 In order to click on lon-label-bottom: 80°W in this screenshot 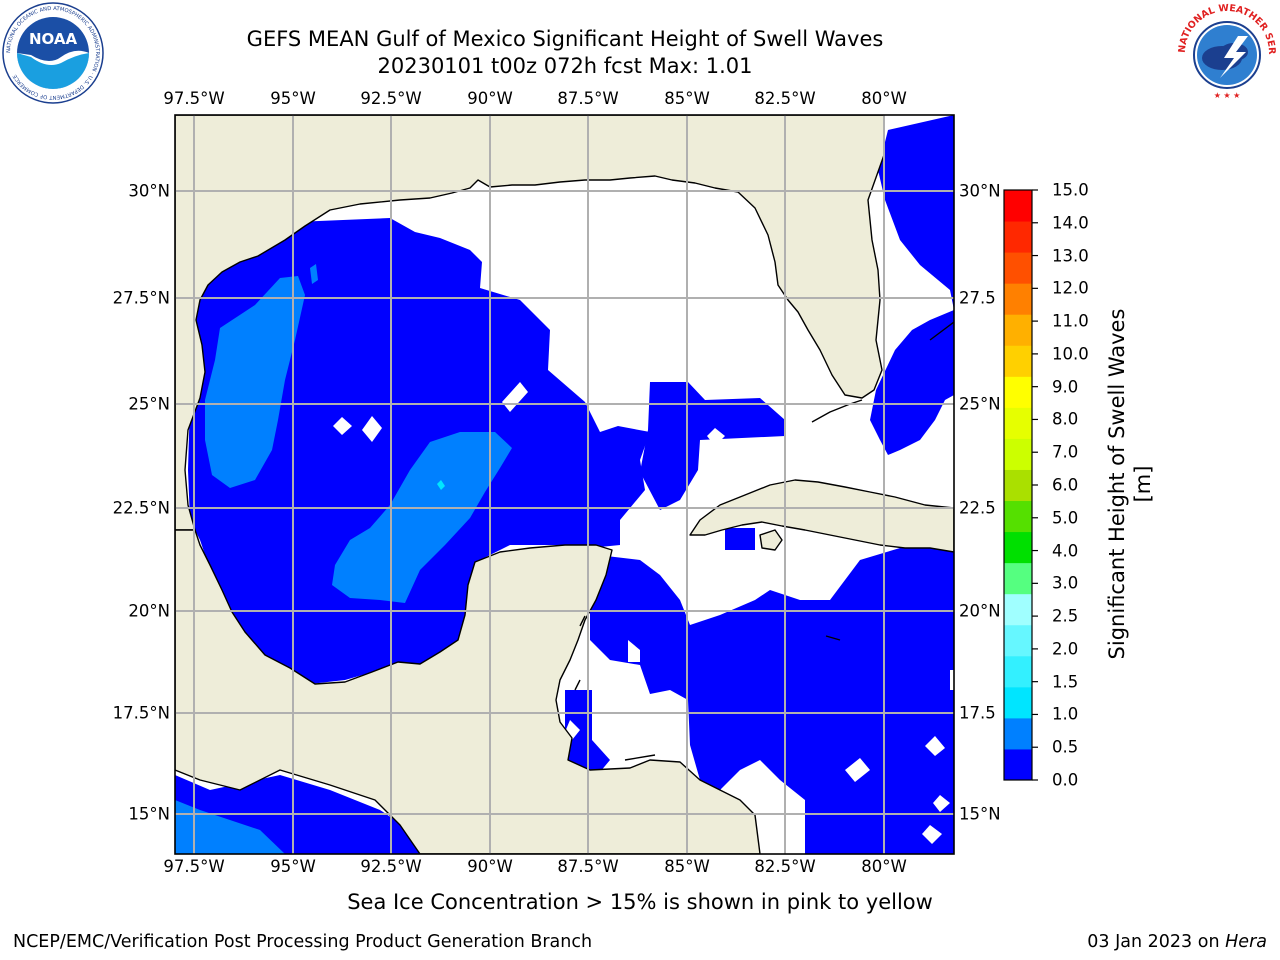, I will do `click(884, 866)`.